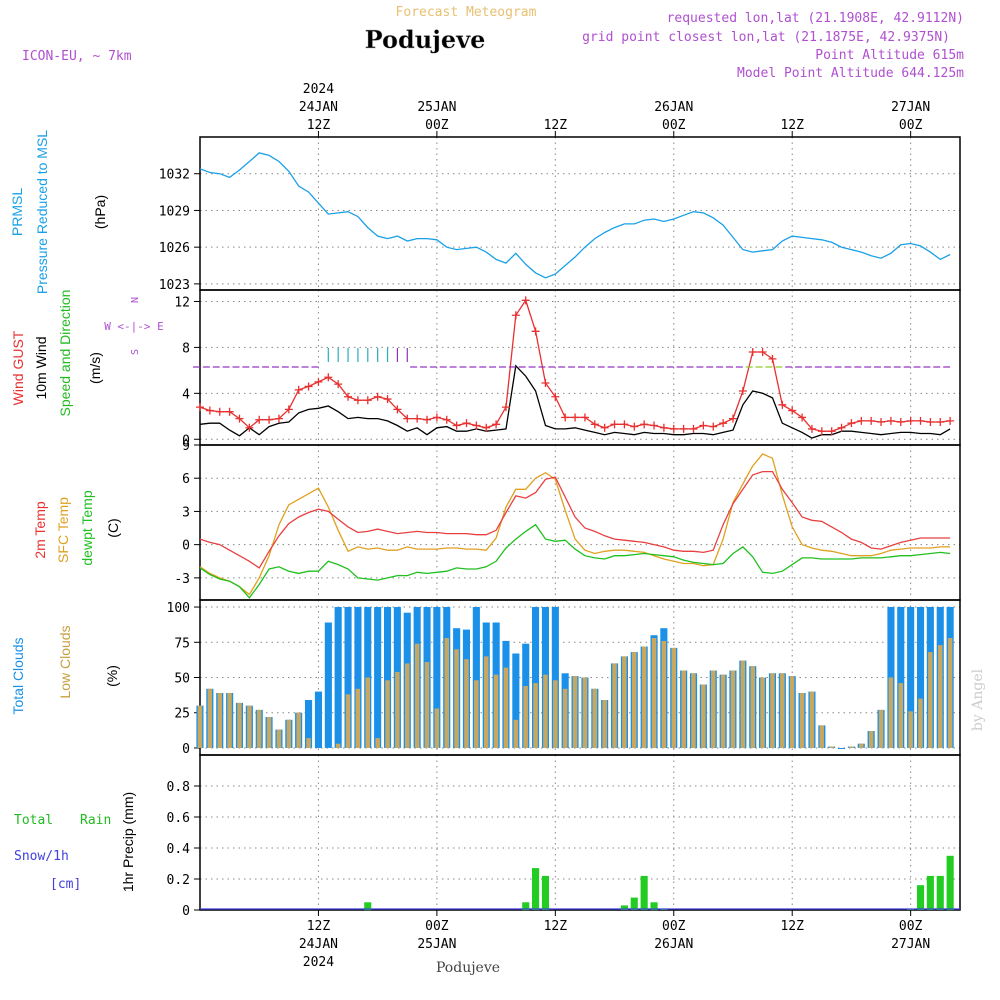 This screenshot has width=1000, height=1000. I want to click on top-axis-label: 24JAN, so click(318, 107).